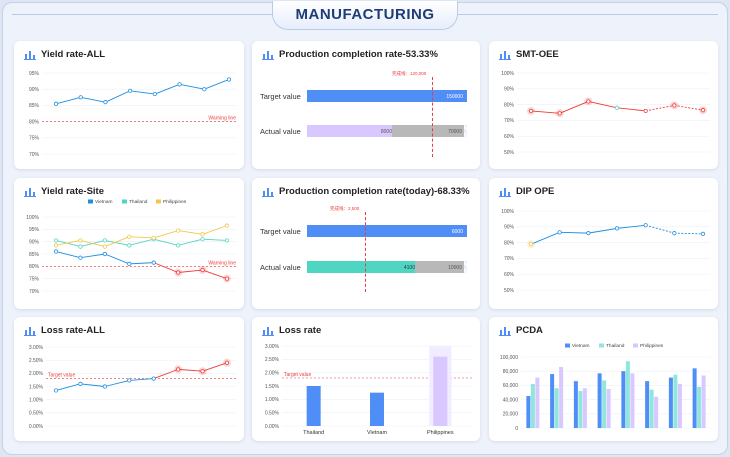 Image resolution: width=730 pixels, height=457 pixels. I want to click on y-tick-label: 100%, so click(507, 74).